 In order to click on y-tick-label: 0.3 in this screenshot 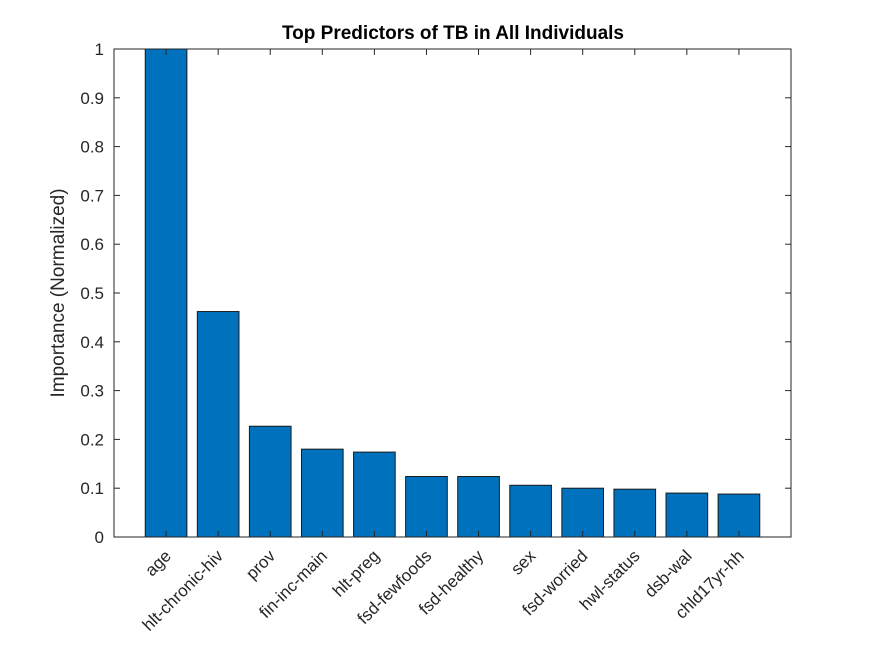, I will do `click(92, 391)`.